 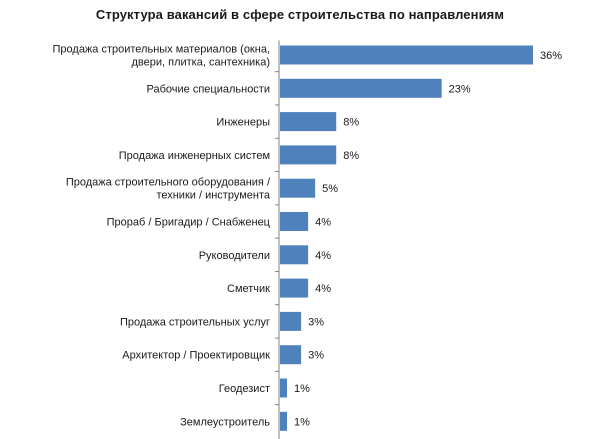 I want to click on category-label: Руководители, so click(x=234, y=256).